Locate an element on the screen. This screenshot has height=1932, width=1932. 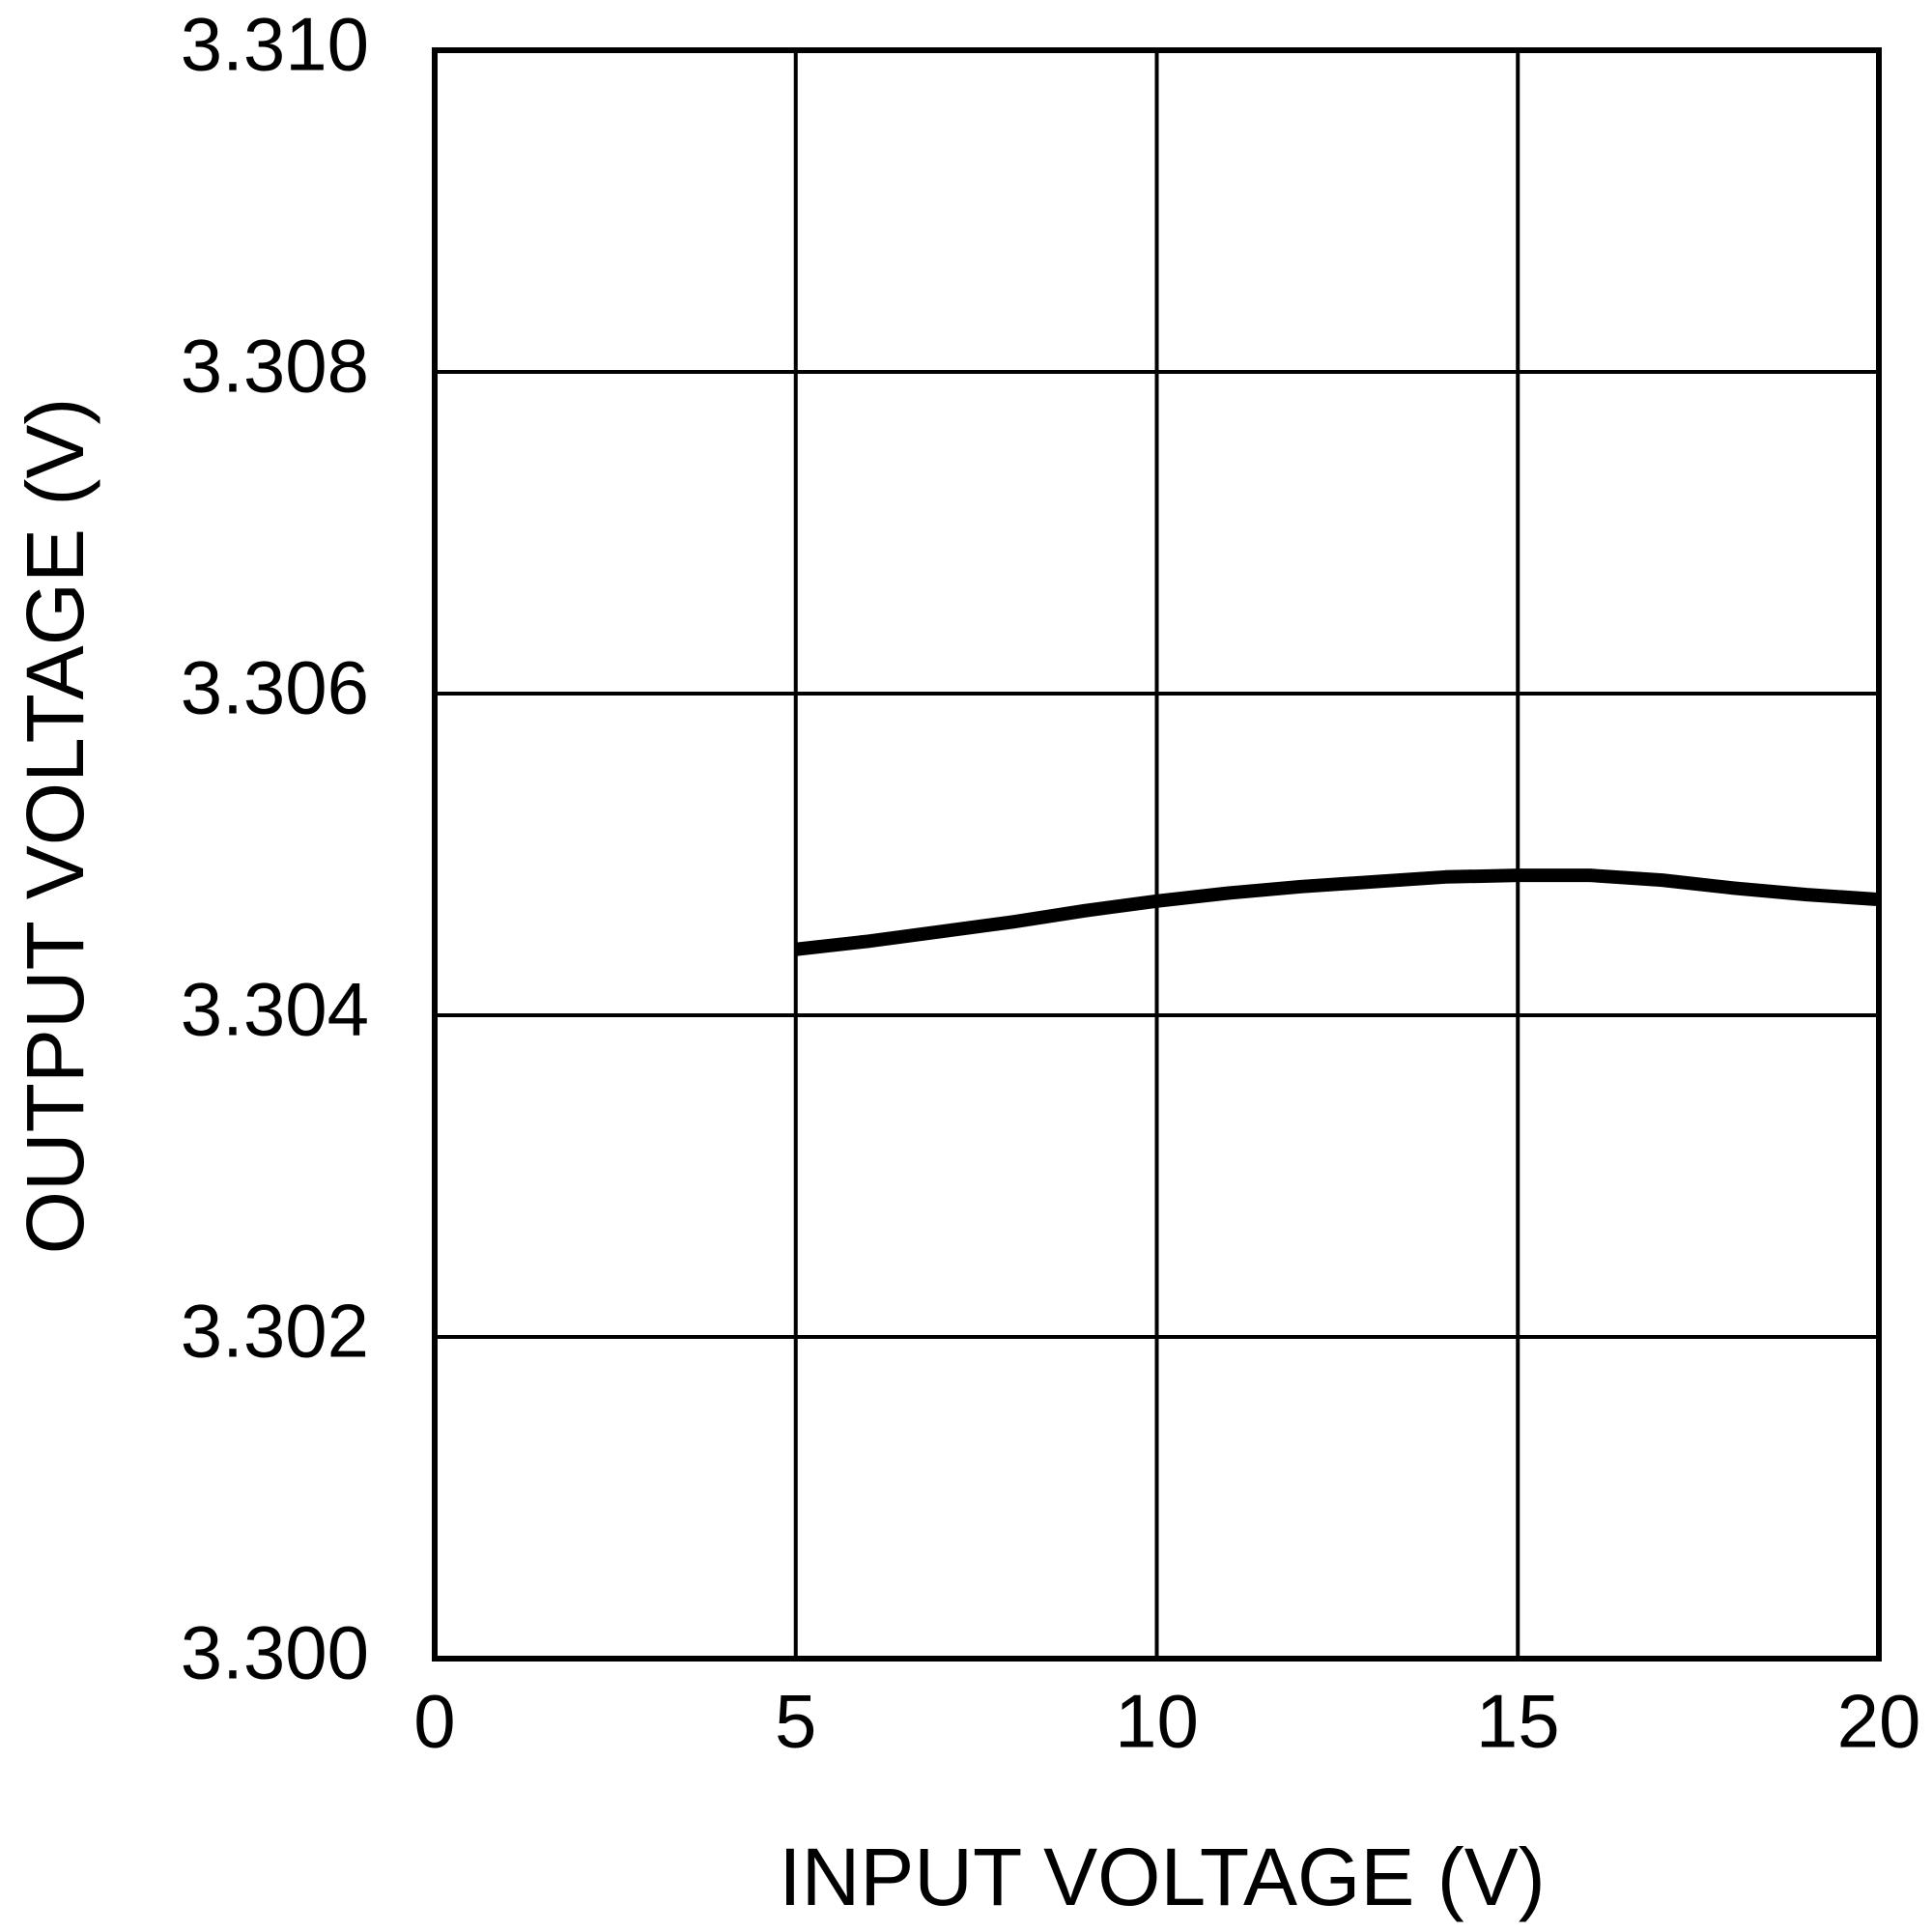
y-axis-title: OUTPUT VOLTAGE (V) is located at coordinates (55, 826).